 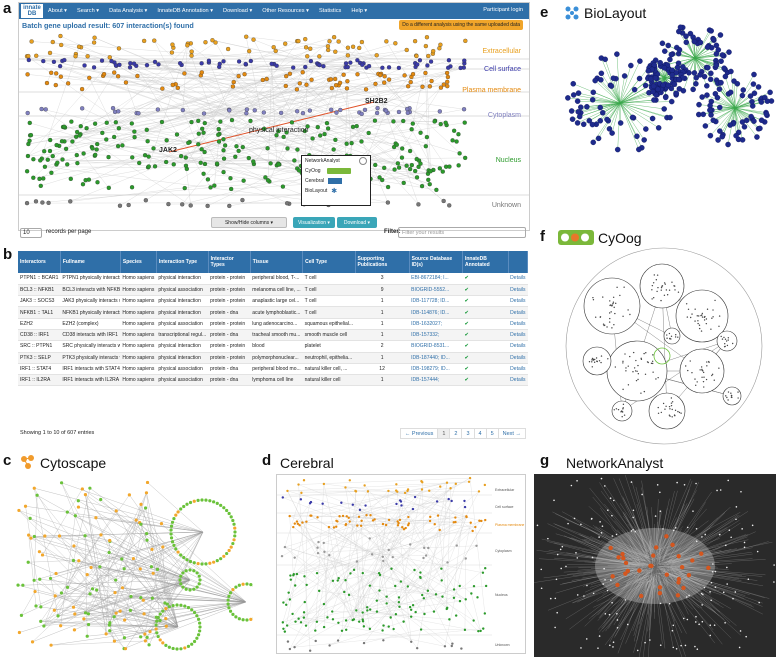 I want to click on details-link: Details, so click(x=518, y=346).